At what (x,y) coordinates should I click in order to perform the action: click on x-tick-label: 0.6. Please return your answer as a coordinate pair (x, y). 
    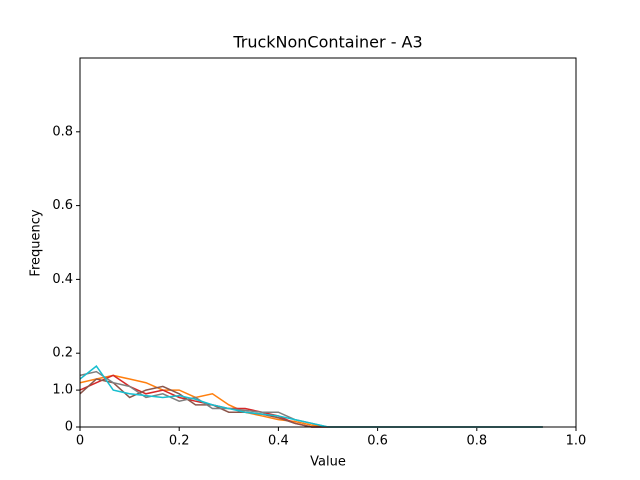
    Looking at the image, I should click on (377, 441).